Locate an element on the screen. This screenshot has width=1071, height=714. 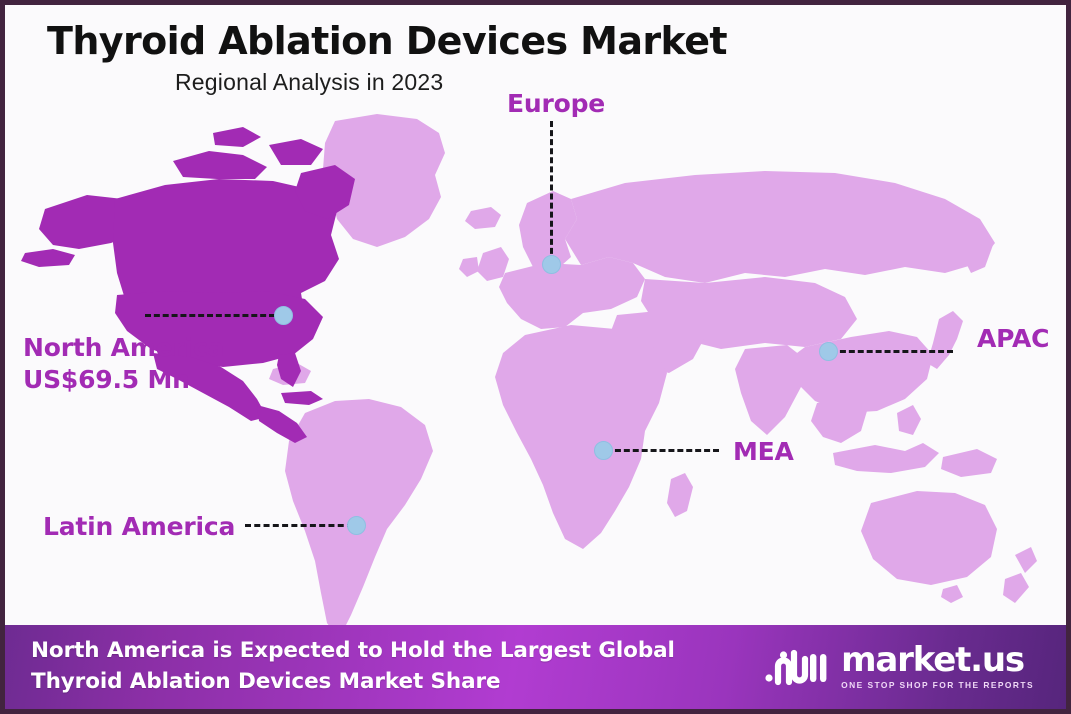
footer-headline-line2: Thyroid Ablation Devices Market Share is located at coordinates (266, 681).